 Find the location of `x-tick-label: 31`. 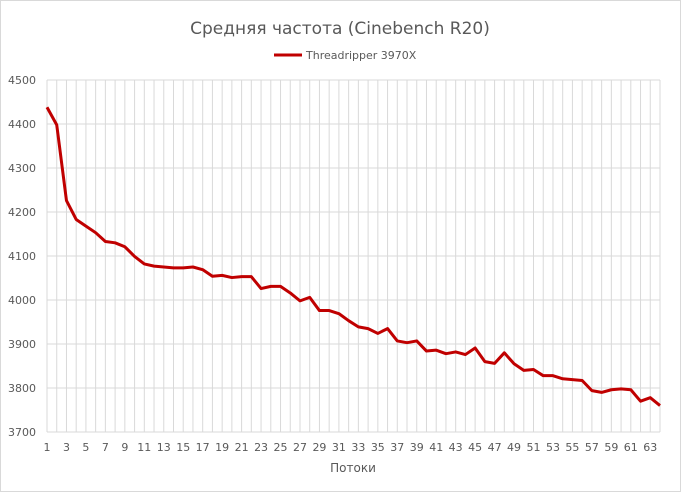

x-tick-label: 31 is located at coordinates (339, 447).